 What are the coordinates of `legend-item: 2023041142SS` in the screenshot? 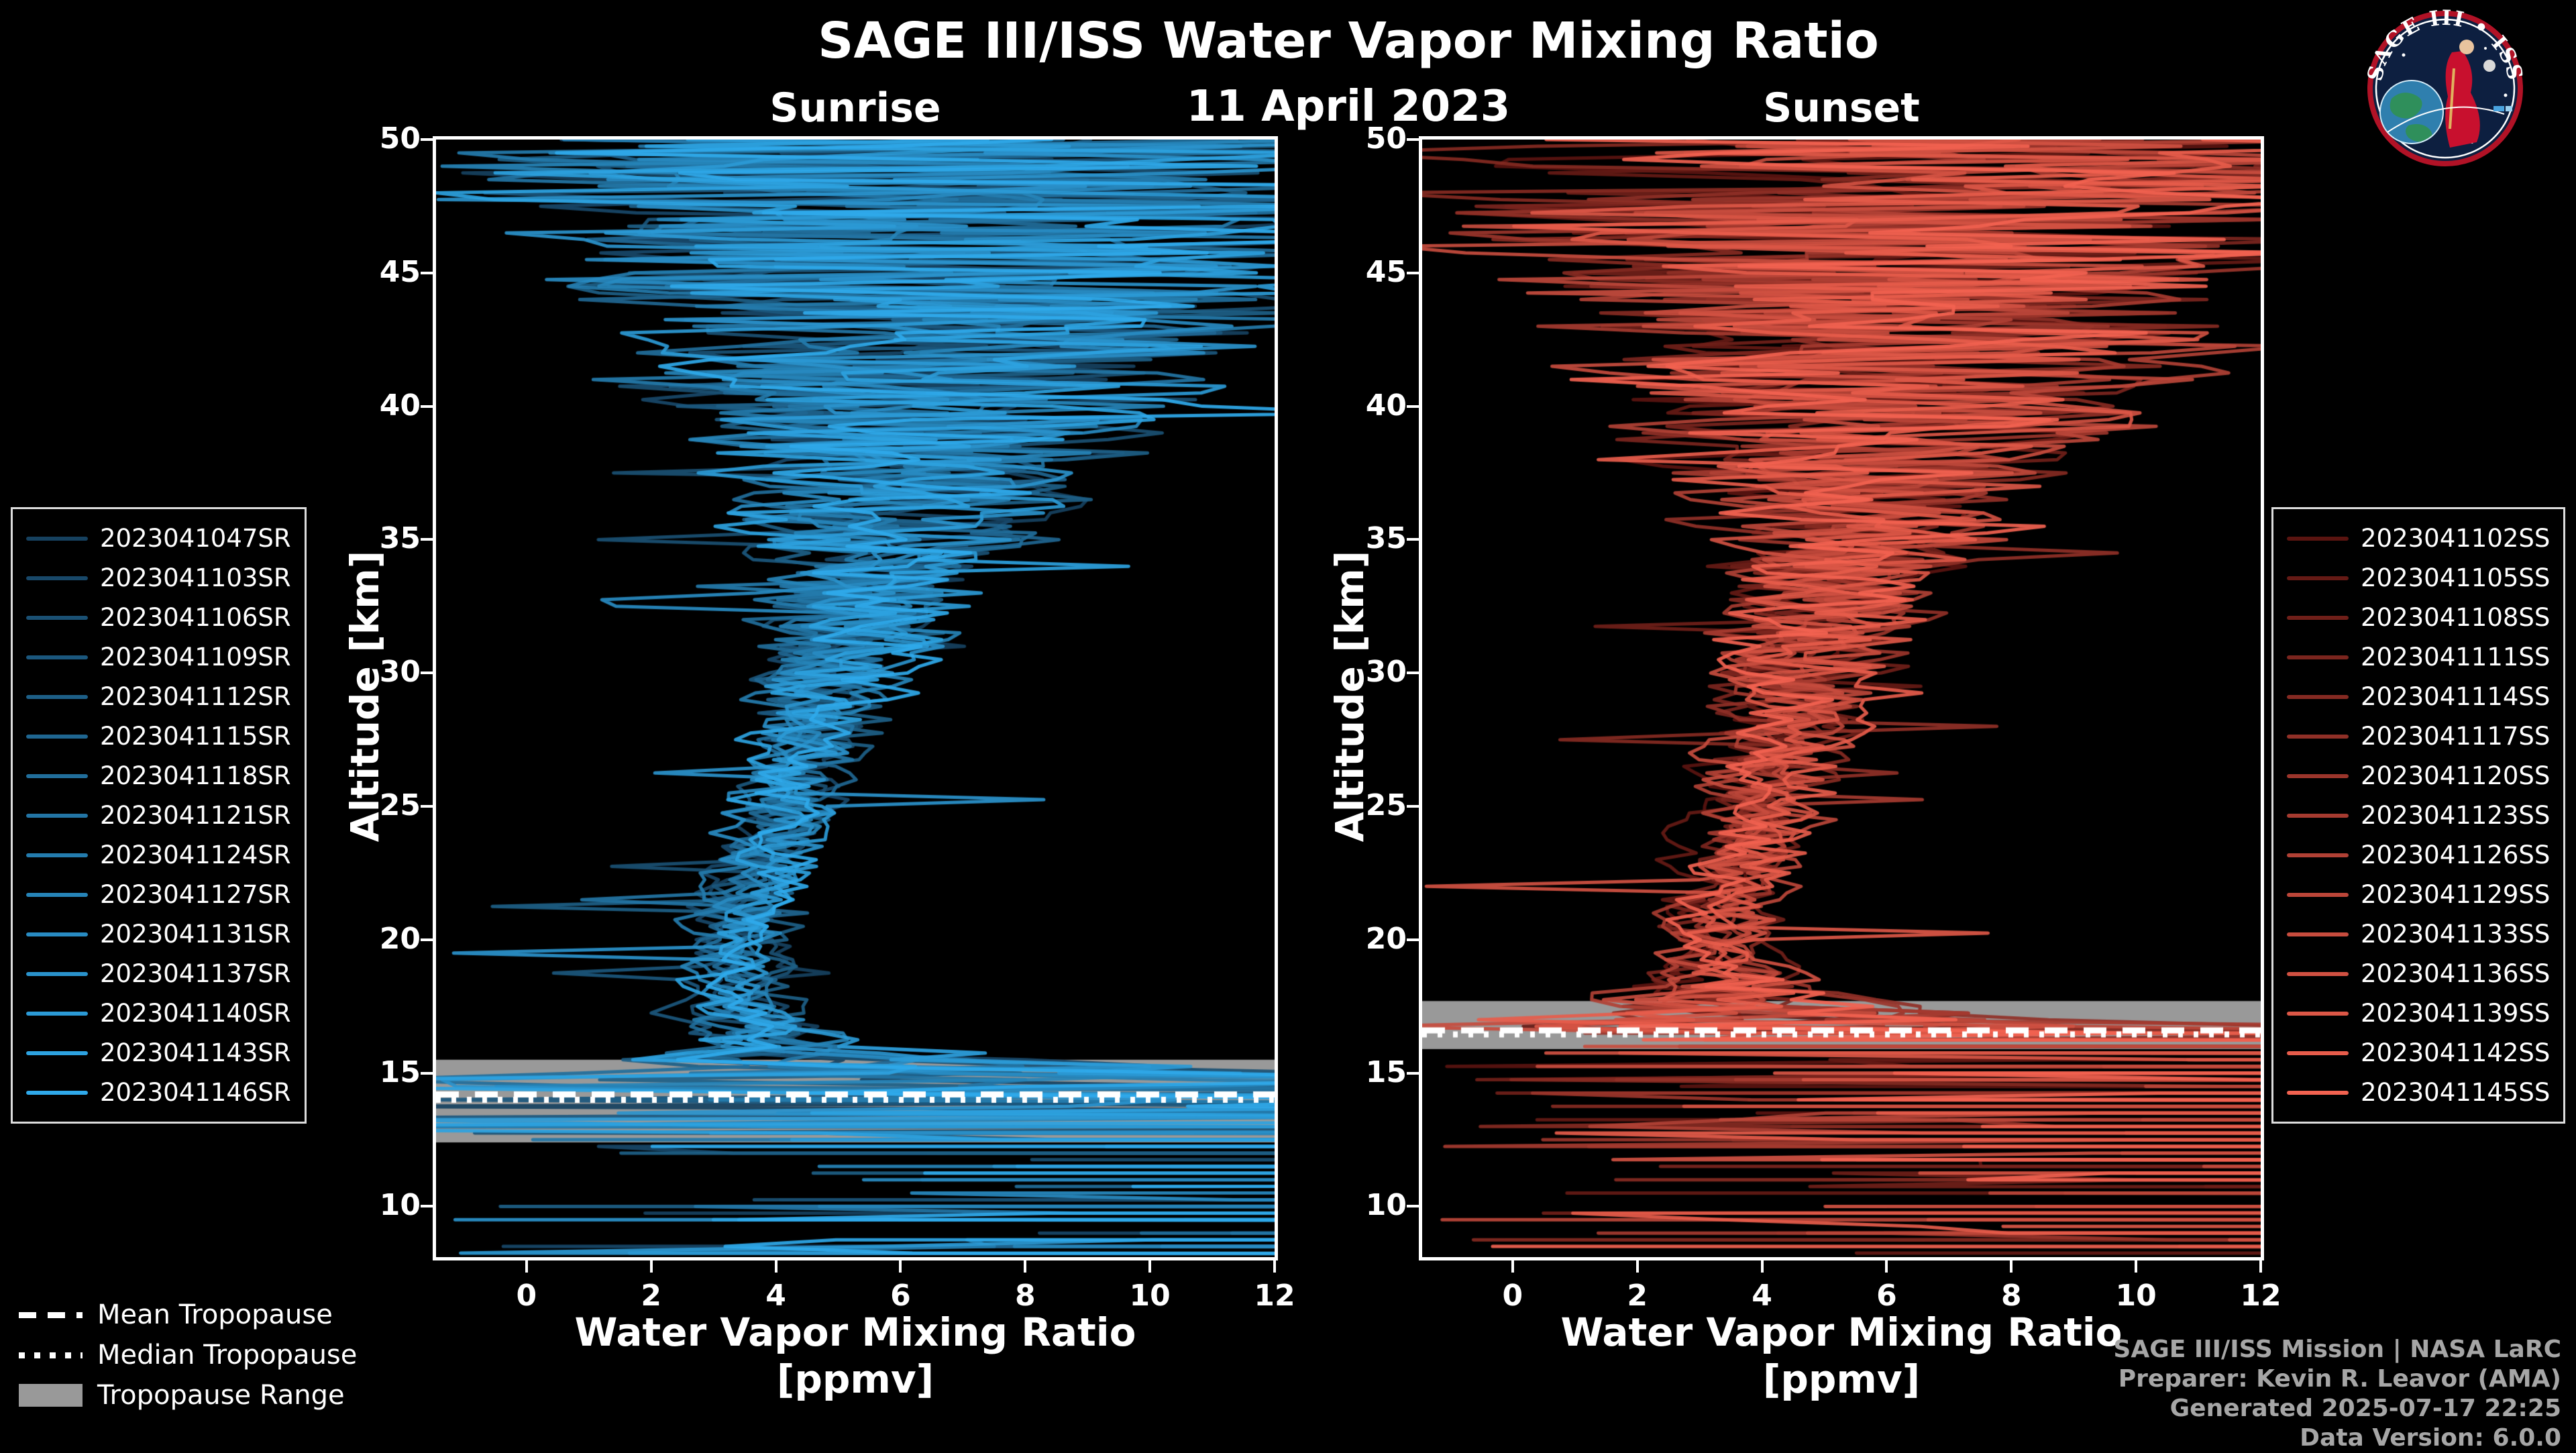 It's located at (2418, 1053).